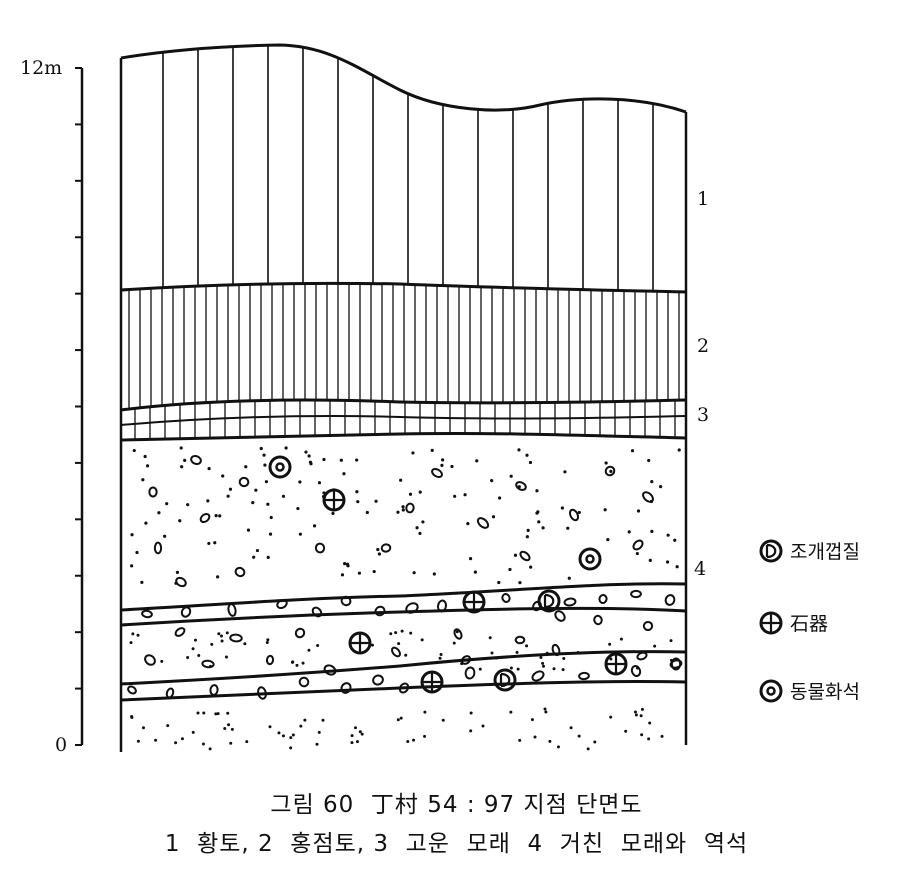  Describe the element at coordinates (703, 415) in the screenshot. I see `layer-label-3: 3` at that location.